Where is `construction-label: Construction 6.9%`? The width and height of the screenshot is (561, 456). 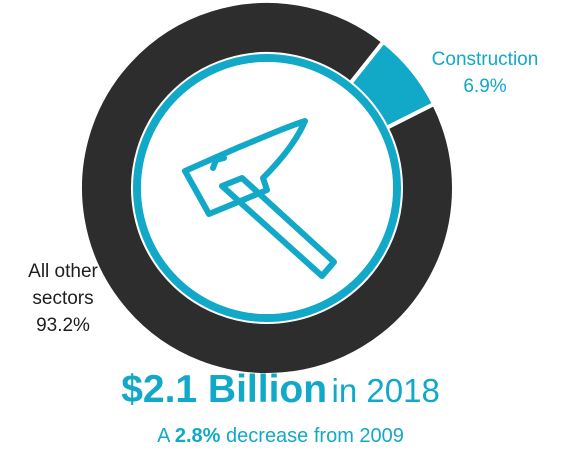
construction-label: Construction 6.9% is located at coordinates (480, 73).